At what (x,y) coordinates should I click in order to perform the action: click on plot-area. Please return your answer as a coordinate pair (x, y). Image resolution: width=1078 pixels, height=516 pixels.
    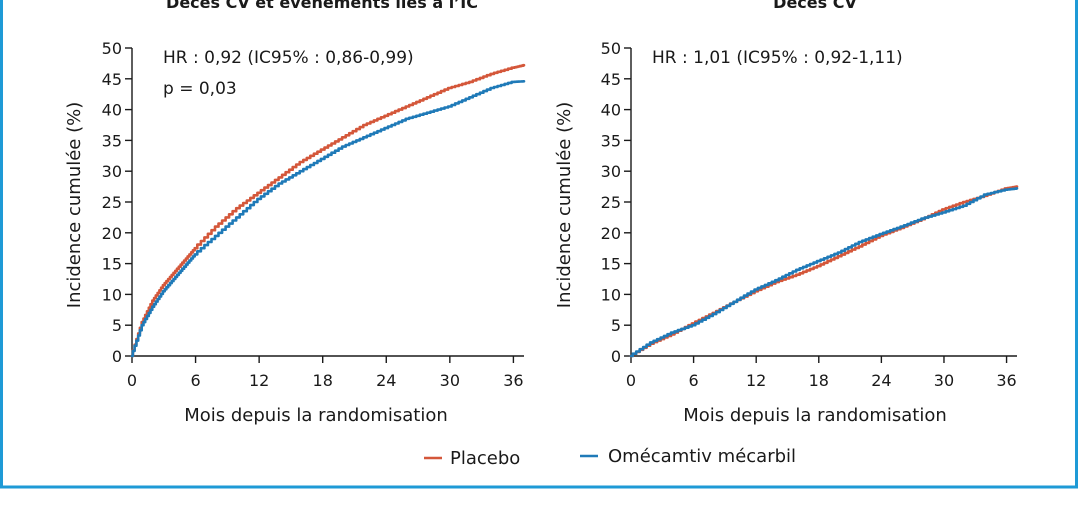
    Looking at the image, I should click on (824, 271).